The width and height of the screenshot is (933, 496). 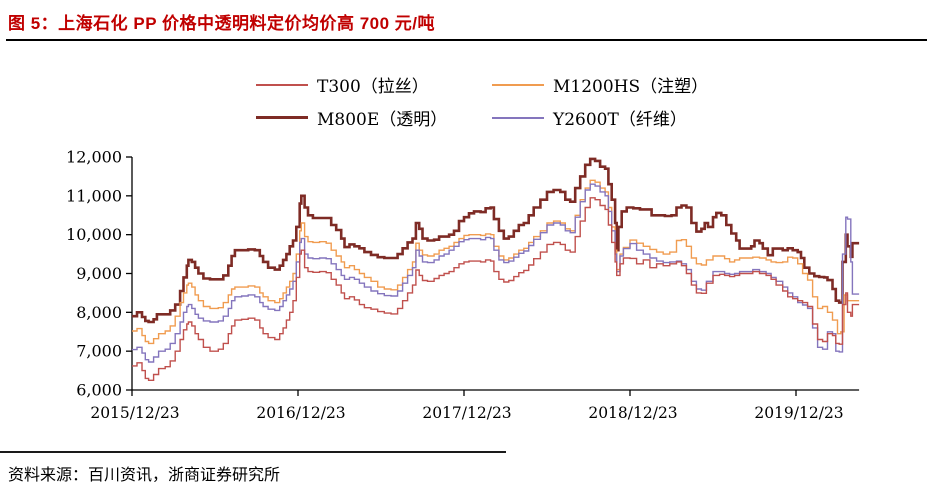 I want to click on legend-item: M1200HS（注塑）, so click(x=600, y=84).